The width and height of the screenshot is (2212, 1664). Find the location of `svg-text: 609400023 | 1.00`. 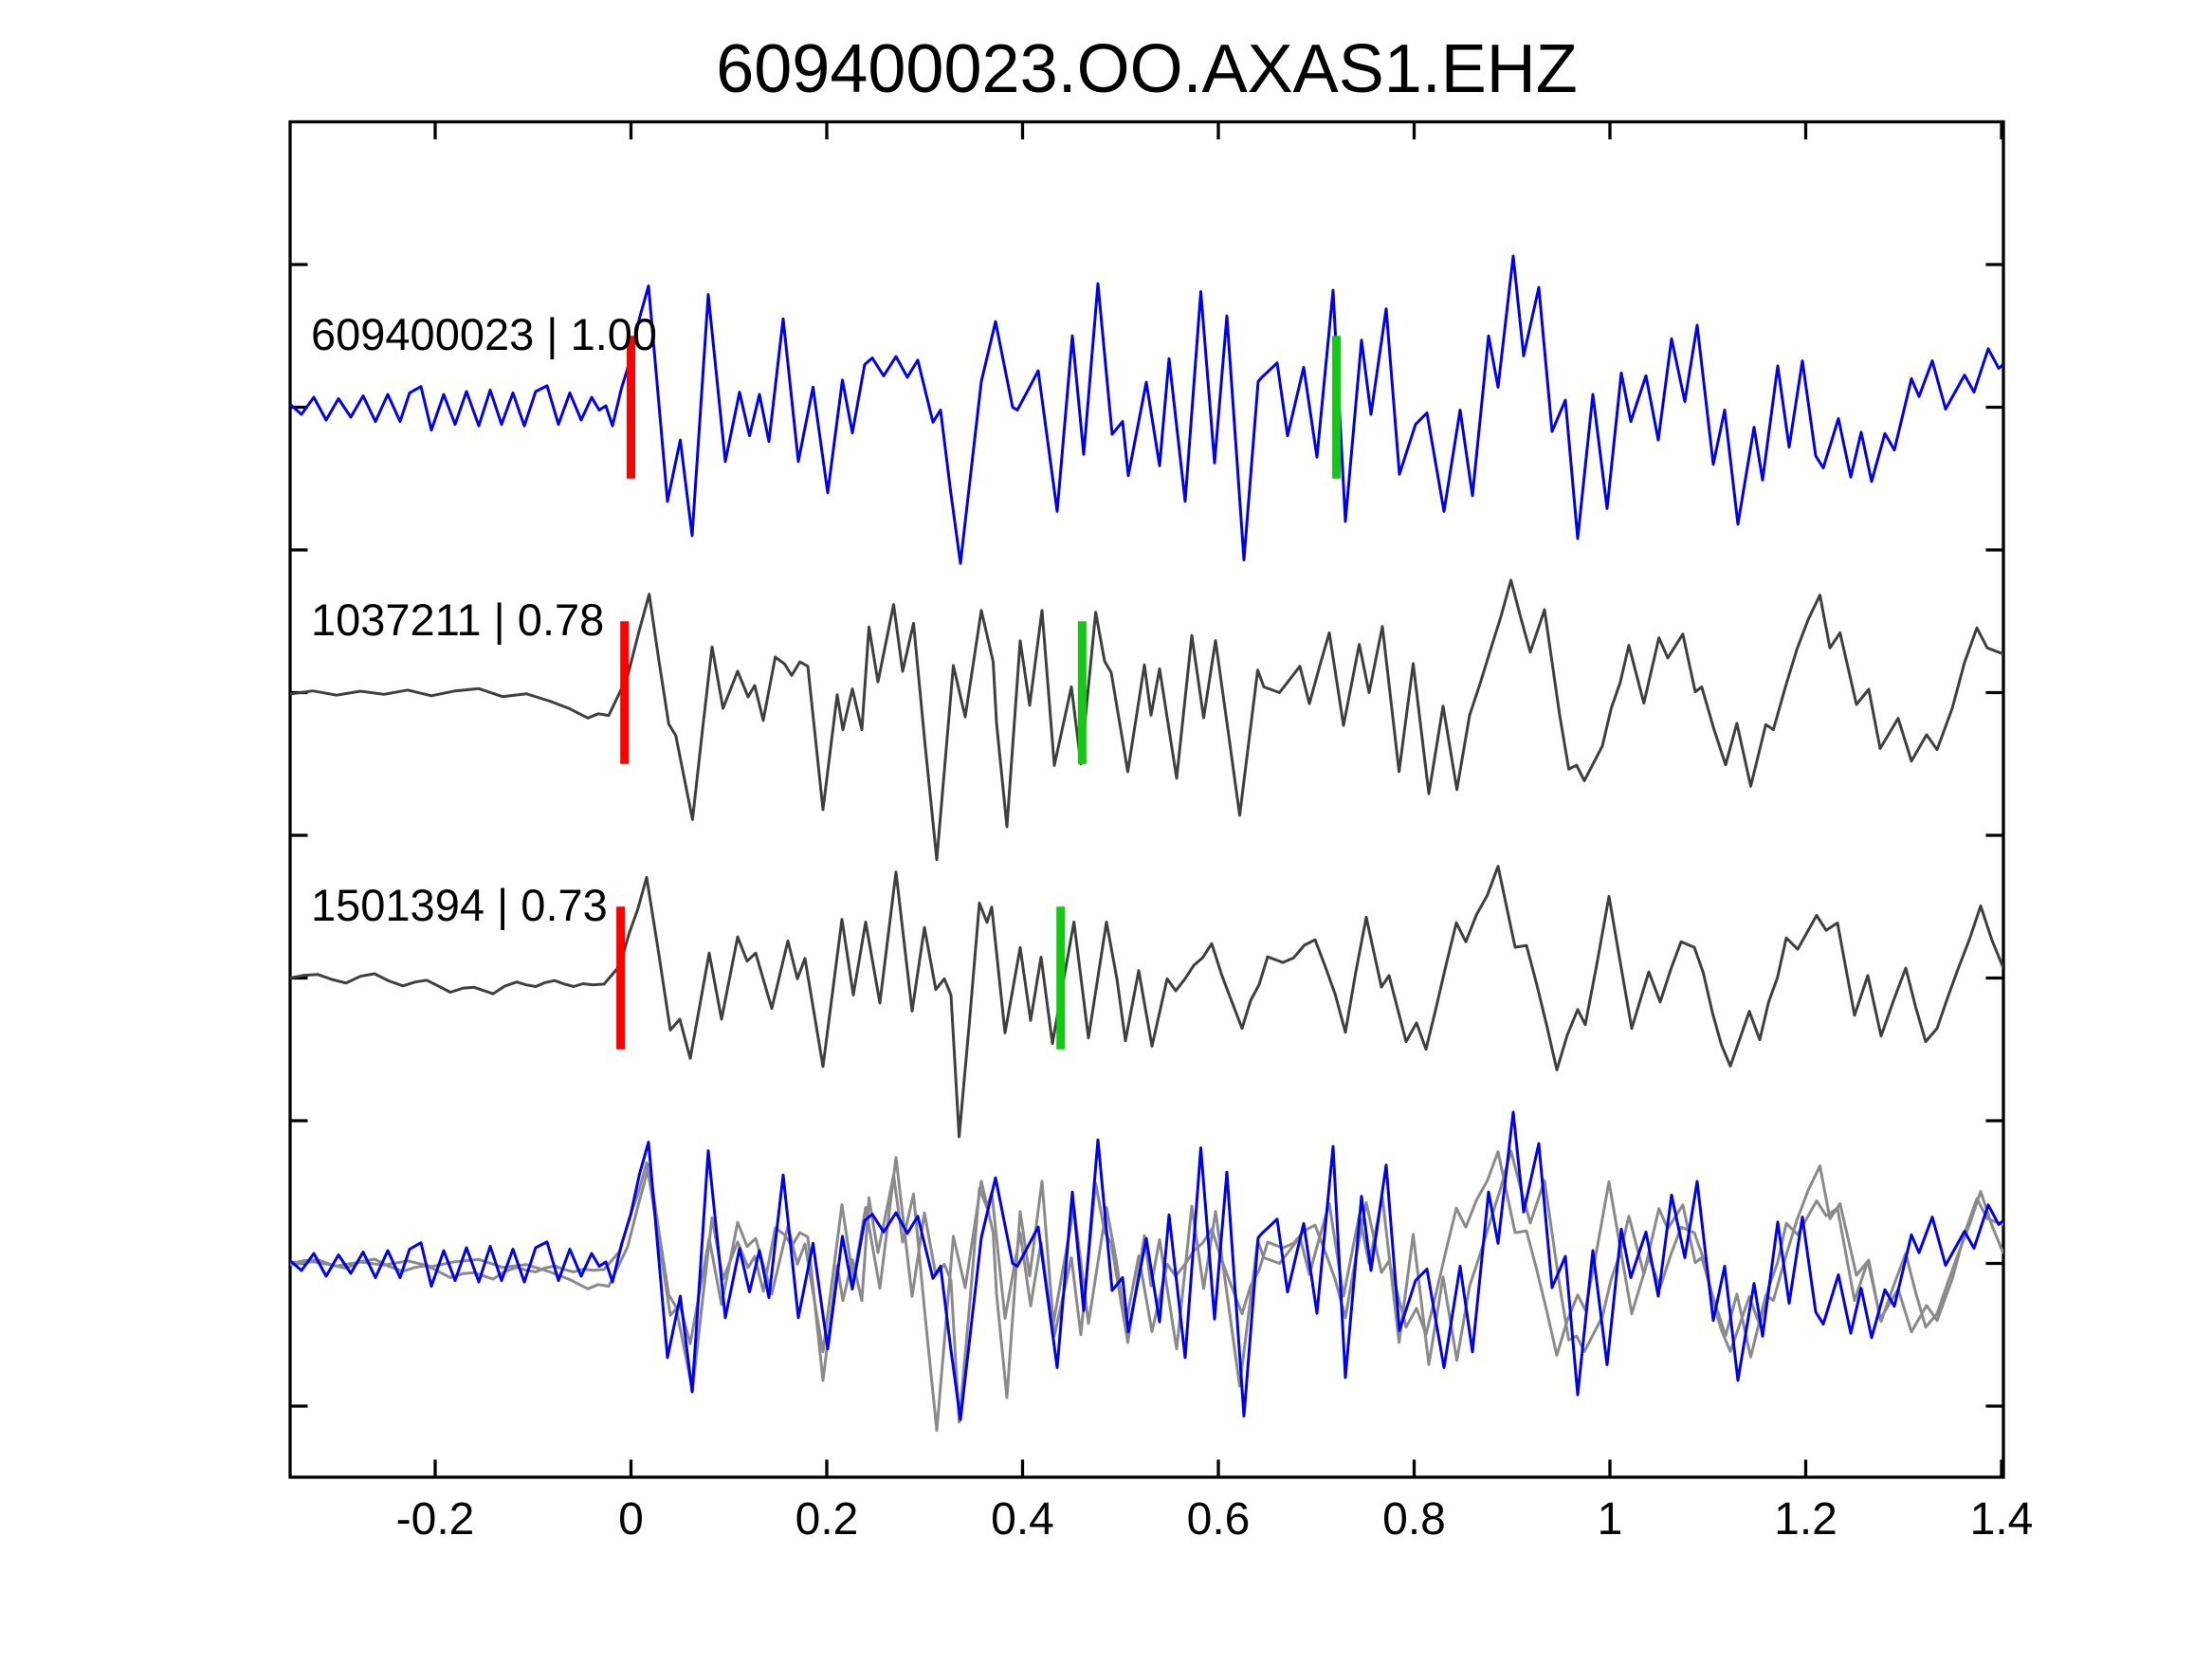

svg-text: 609400023 | 1.00 is located at coordinates (484, 334).